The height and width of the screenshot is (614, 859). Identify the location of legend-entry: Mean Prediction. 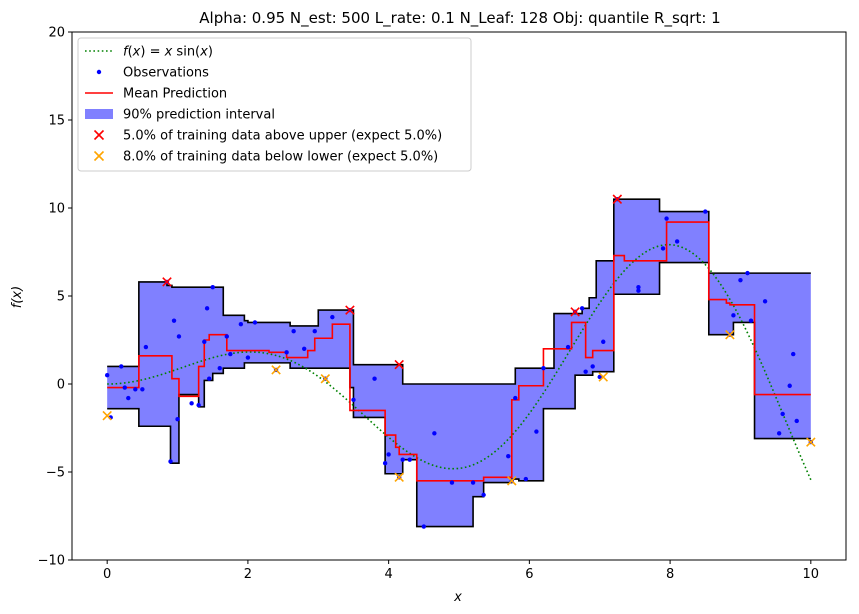
(156, 94).